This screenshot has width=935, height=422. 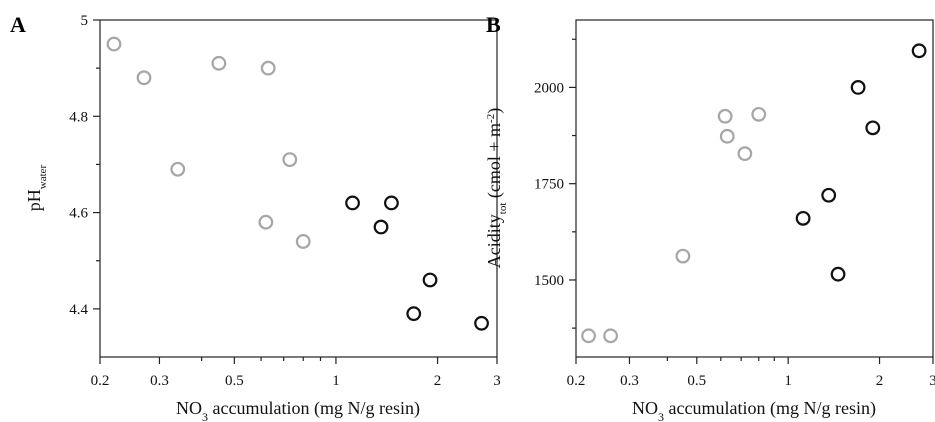 What do you see at coordinates (85, 21) in the screenshot?
I see `y-tick-label: 5` at bounding box center [85, 21].